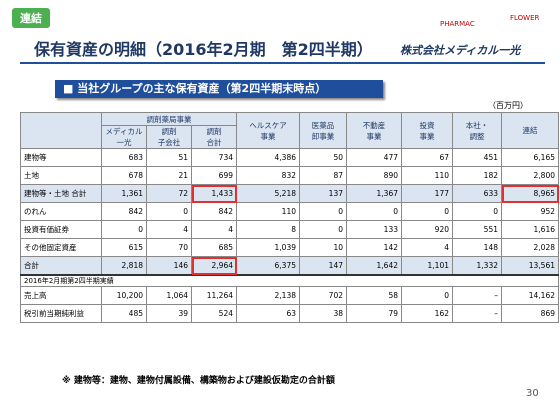  What do you see at coordinates (530, 175) in the screenshot?
I see `cell: 2,800` at bounding box center [530, 175].